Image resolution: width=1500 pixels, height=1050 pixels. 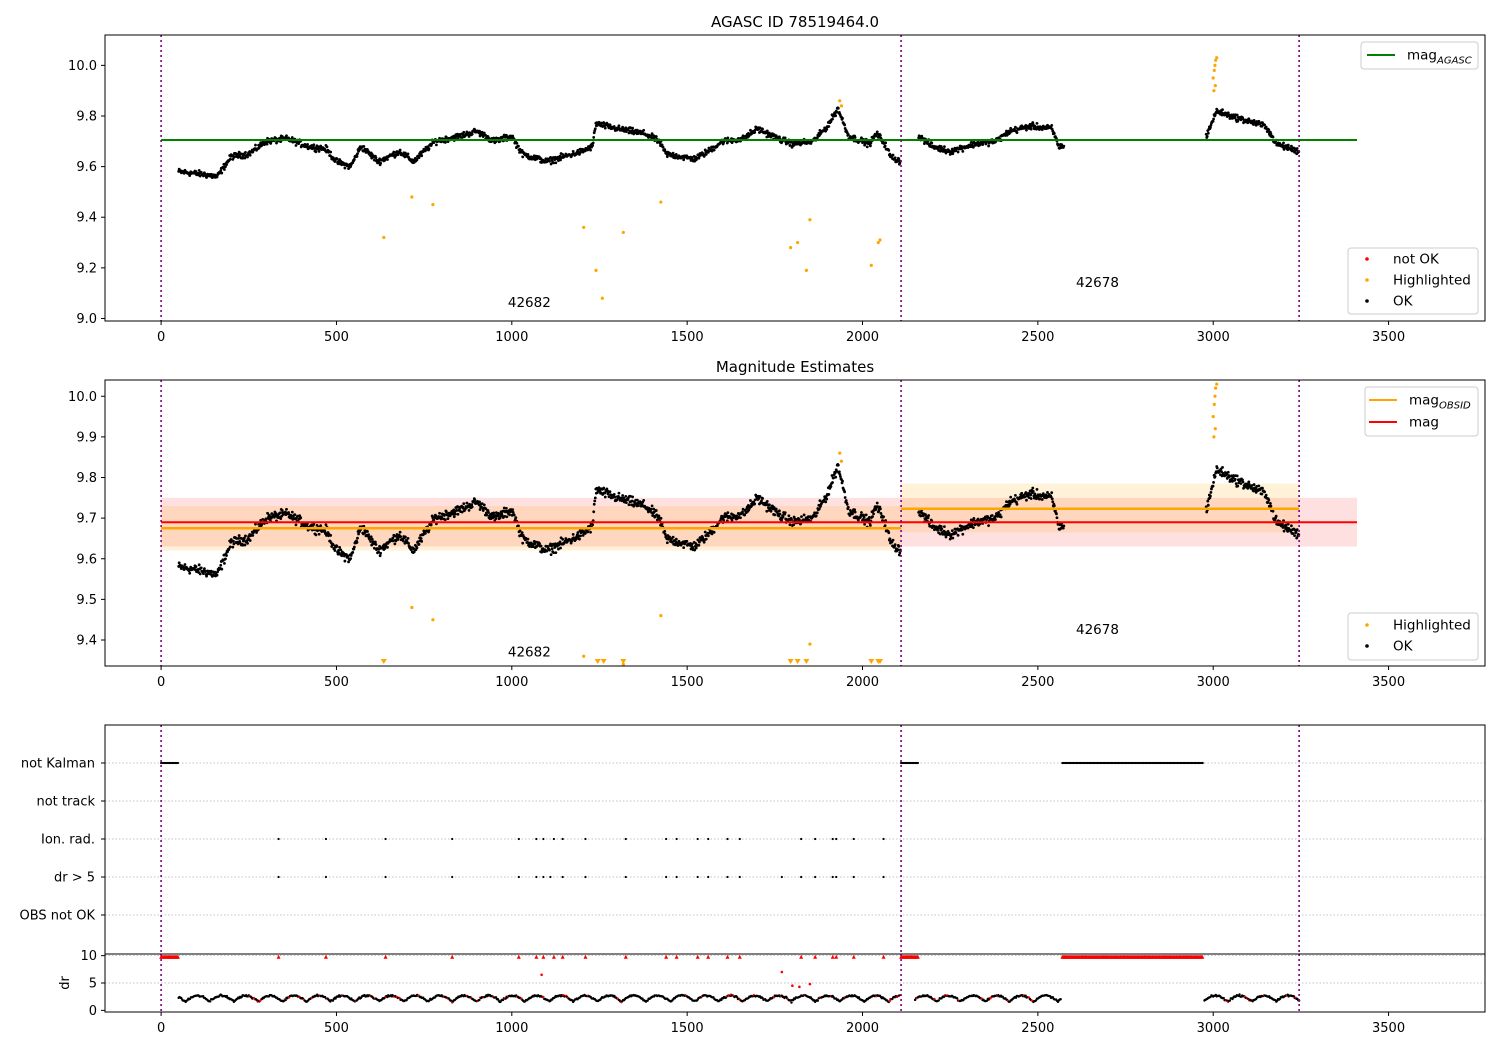 I want to click on y-tick-label: 9.8, so click(x=86, y=478).